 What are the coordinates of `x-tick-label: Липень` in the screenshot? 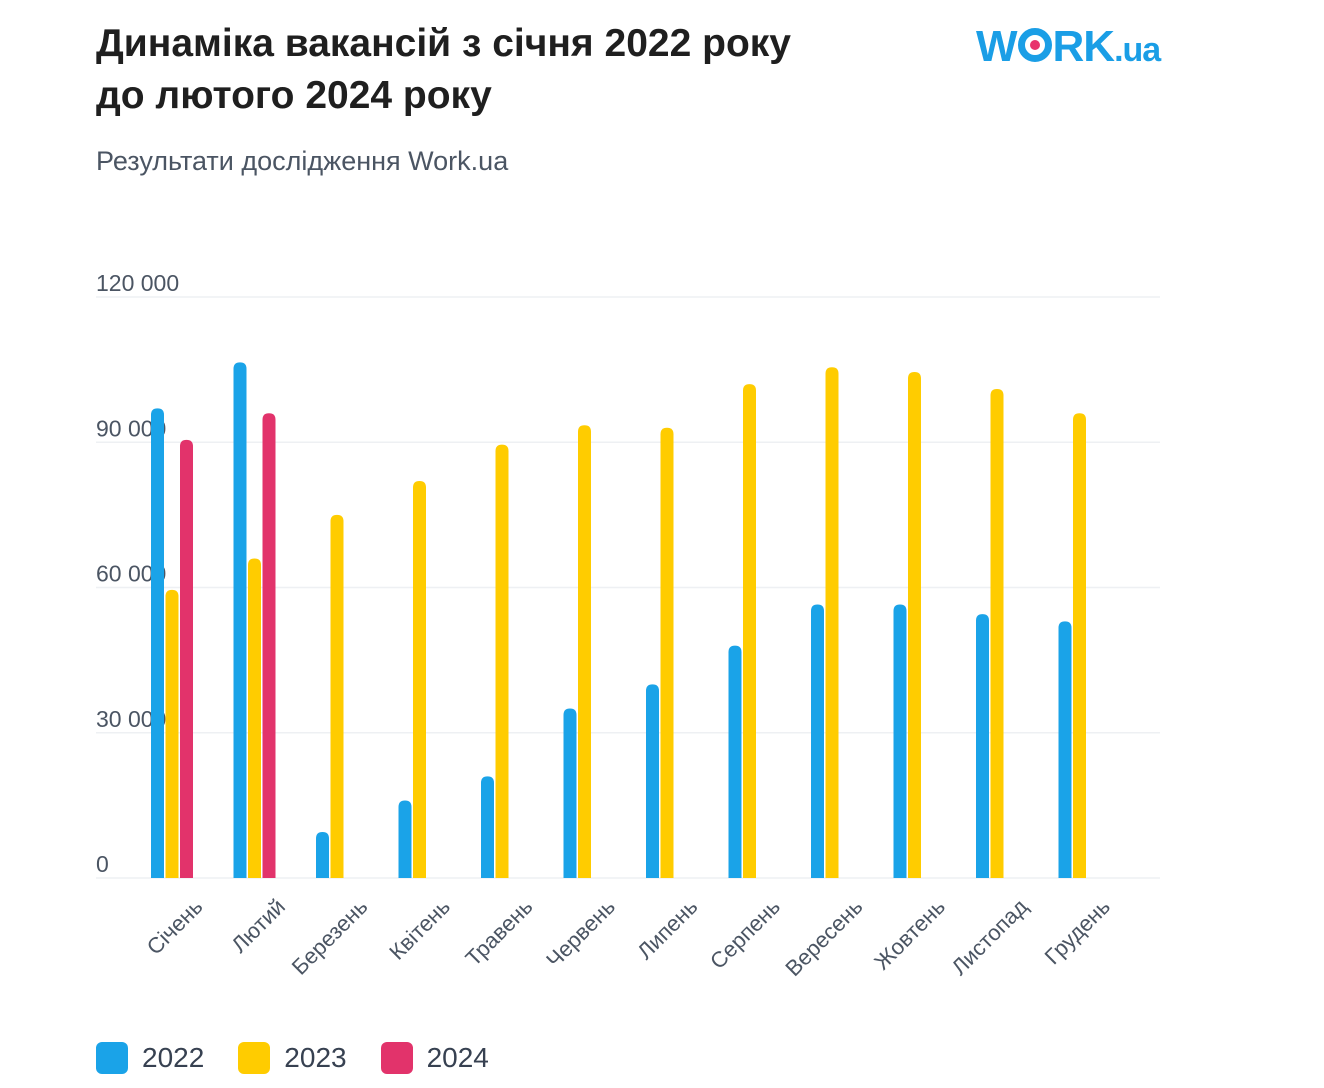 It's located at (667, 929).